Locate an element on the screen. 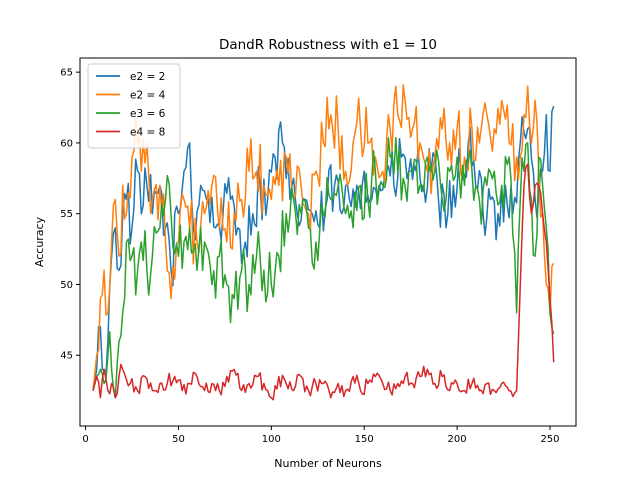 This screenshot has width=640, height=480. legend-entry-label: e2 = 4 is located at coordinates (148, 96).